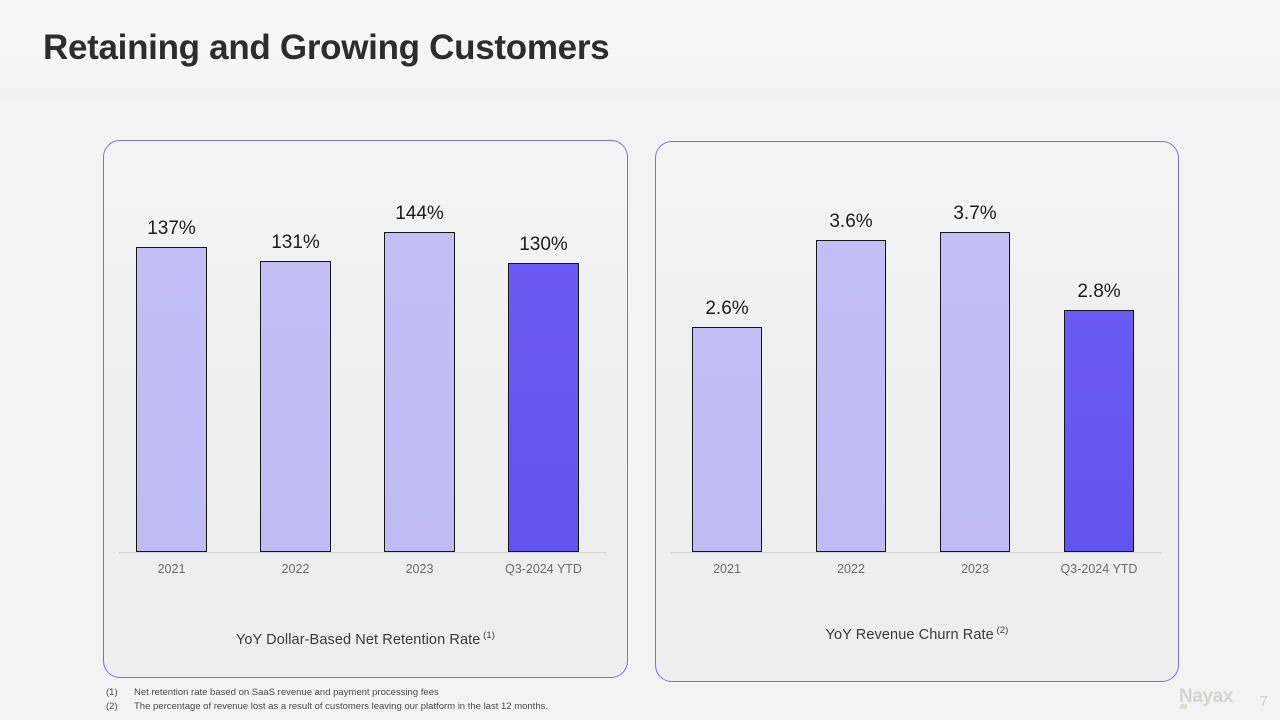  I want to click on chart-caption-net-retention: YoY Dollar-Based Net Retention Rate (1), so click(365, 639).